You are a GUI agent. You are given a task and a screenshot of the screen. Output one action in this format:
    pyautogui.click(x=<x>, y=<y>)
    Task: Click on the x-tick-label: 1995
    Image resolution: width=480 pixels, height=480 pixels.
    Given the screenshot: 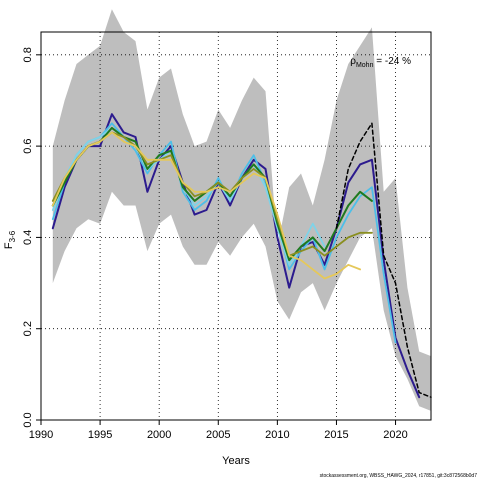 What is the action you would take?
    pyautogui.click(x=100, y=435)
    